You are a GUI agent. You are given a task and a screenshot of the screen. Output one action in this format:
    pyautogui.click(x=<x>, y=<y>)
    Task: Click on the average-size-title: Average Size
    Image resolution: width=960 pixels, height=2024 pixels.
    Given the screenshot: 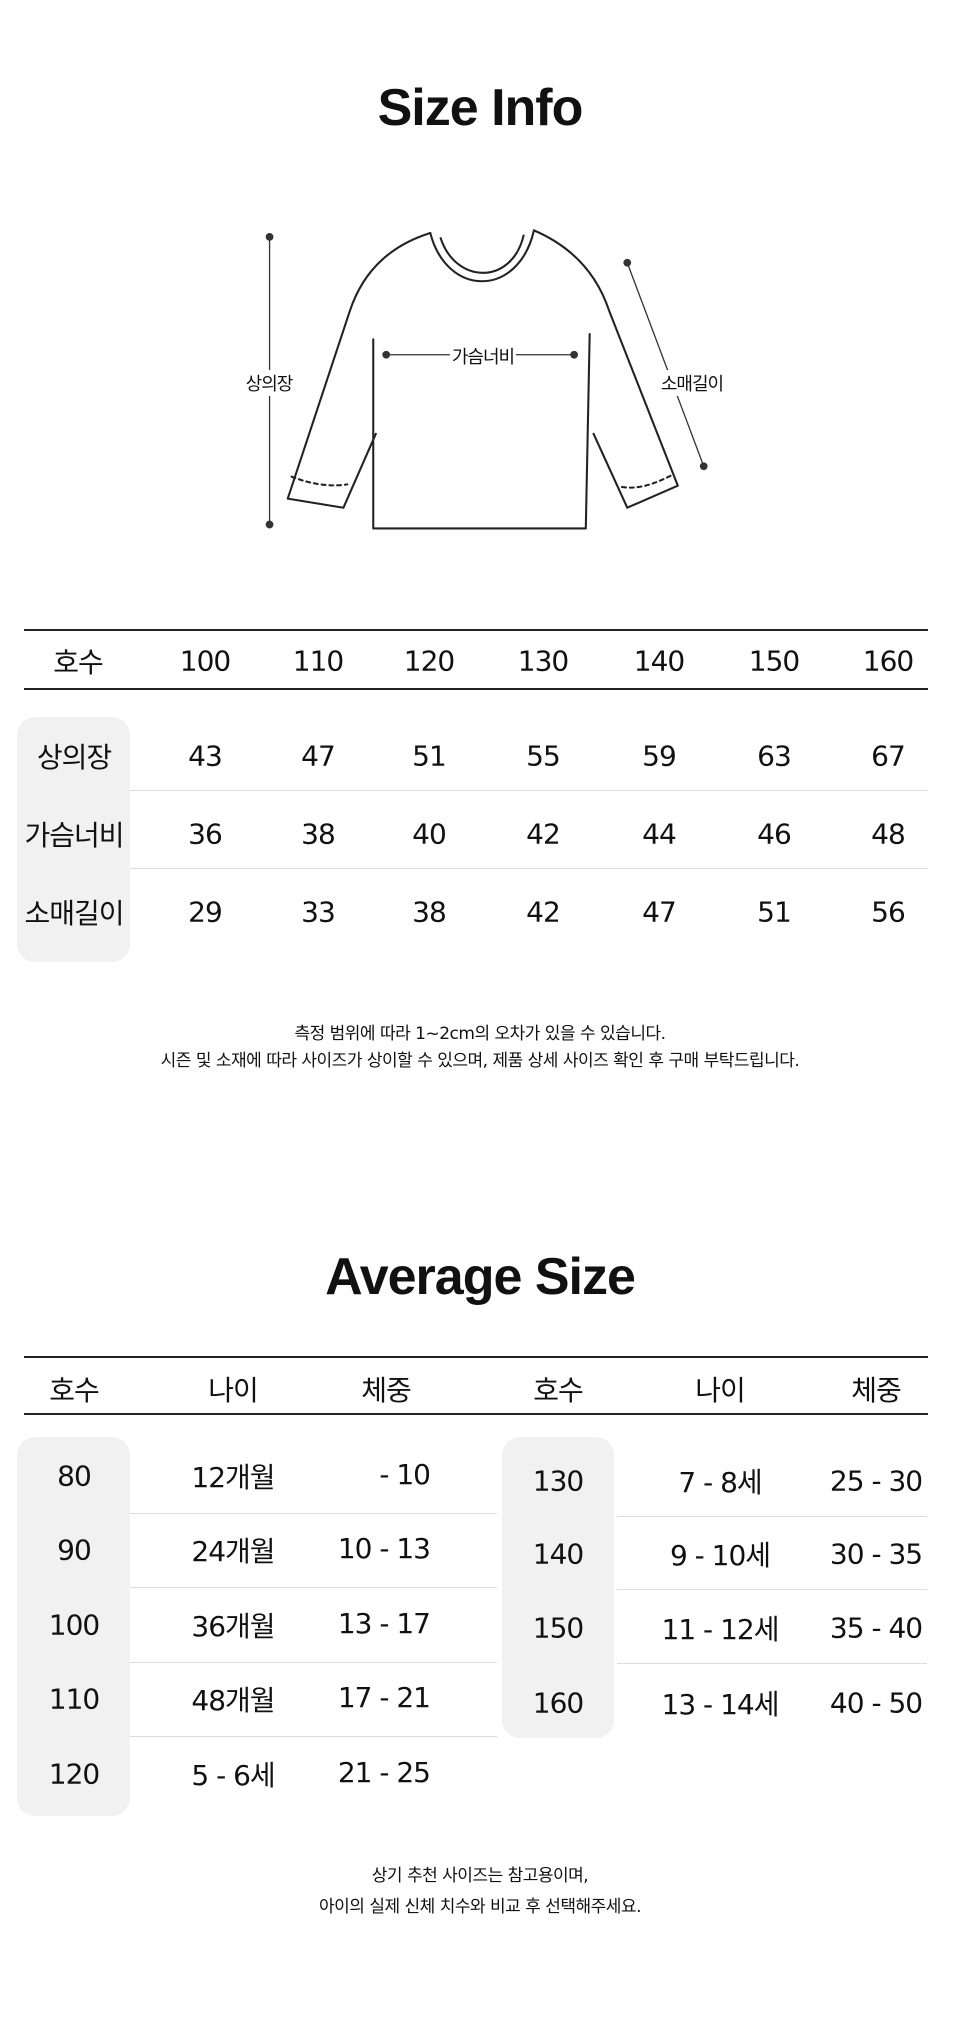 What is the action you would take?
    pyautogui.click(x=480, y=1277)
    